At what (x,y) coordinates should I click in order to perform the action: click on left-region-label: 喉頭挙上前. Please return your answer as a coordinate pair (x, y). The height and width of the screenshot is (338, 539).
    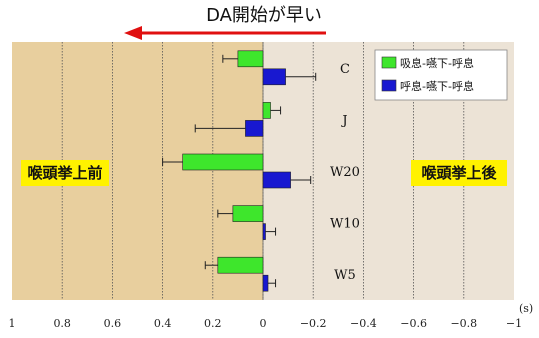
    Looking at the image, I should click on (65, 173).